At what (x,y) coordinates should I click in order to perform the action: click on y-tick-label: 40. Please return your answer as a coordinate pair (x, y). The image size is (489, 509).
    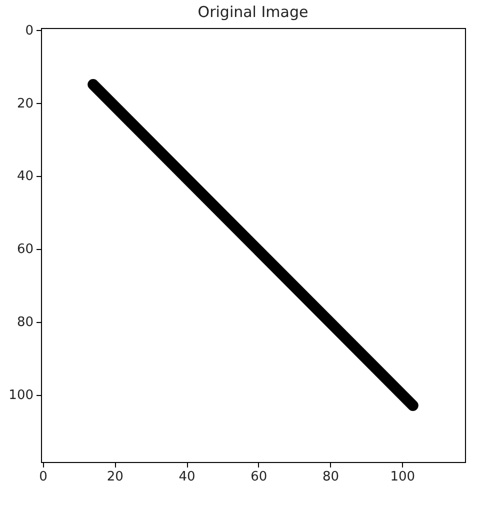
    Looking at the image, I should click on (25, 176).